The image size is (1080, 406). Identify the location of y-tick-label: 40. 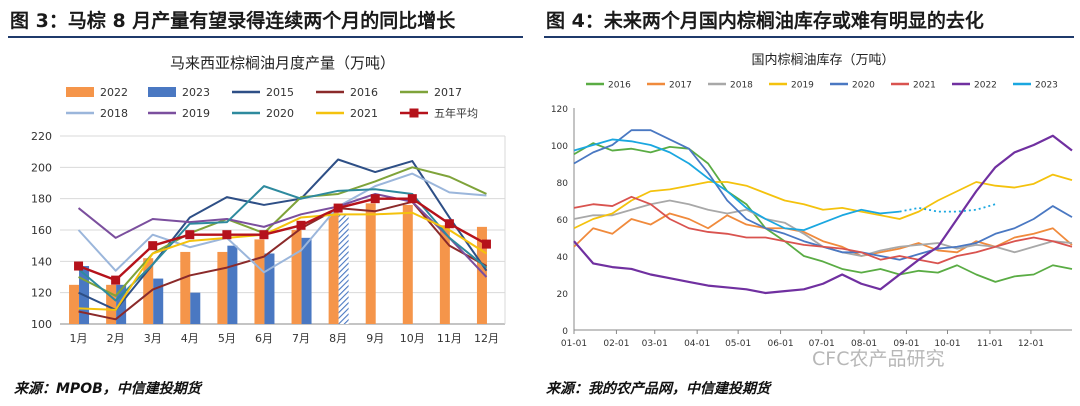
(563, 258).